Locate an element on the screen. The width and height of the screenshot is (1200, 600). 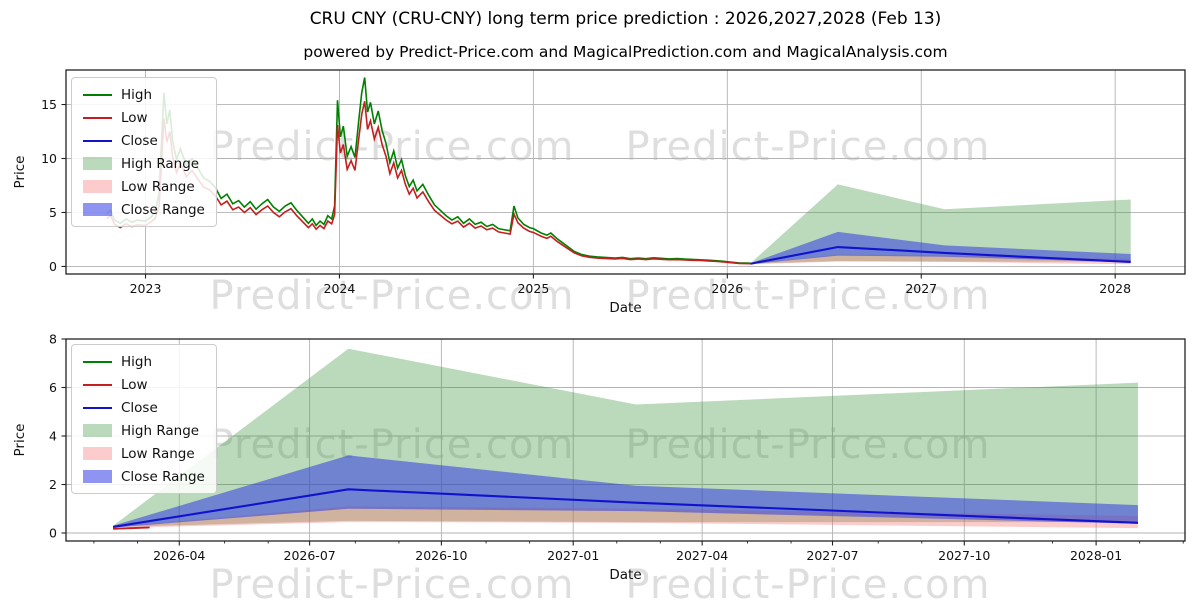
y-tick-label: 6 is located at coordinates (53, 387).